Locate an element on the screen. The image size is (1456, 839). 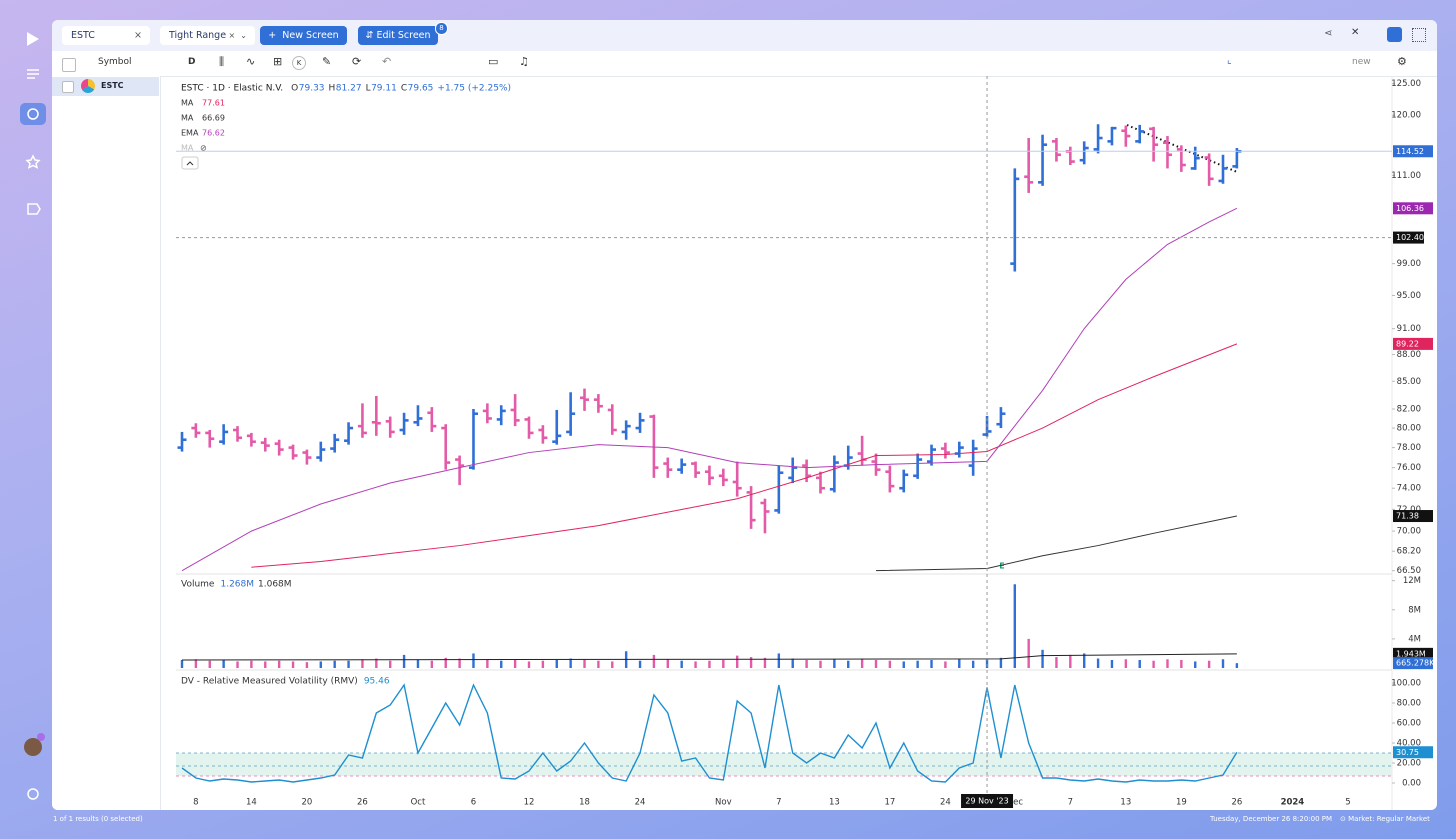
y-tick-label: 0.00 is located at coordinates (1411, 784).